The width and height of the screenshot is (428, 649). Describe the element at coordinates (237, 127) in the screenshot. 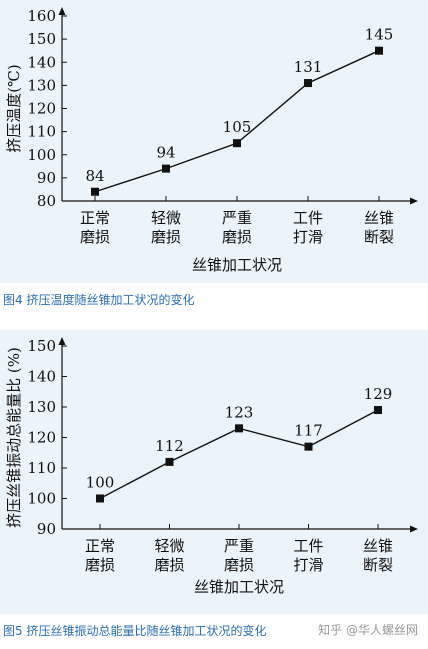

I see `data-label: 105` at that location.